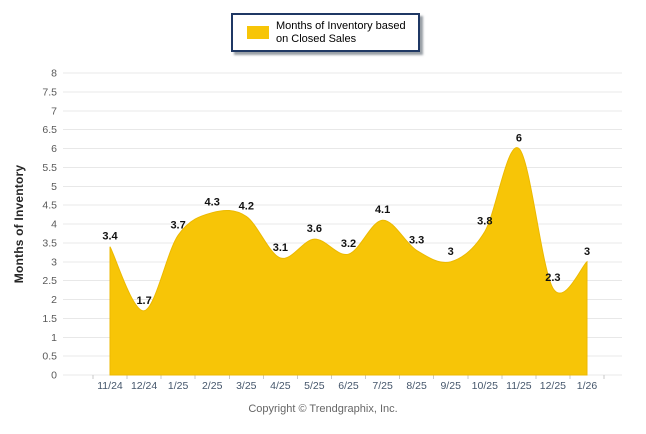  I want to click on y-tick-label: 7.5, so click(49, 92).